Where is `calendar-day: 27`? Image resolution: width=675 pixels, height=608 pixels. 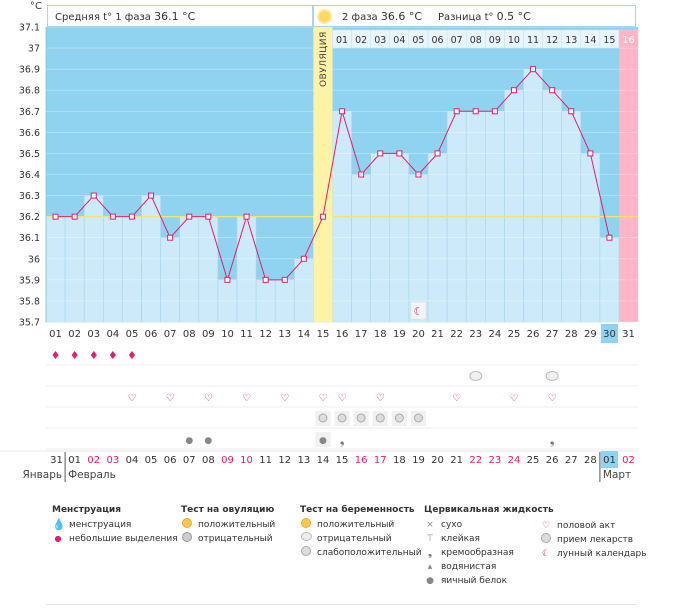 calendar-day: 27 is located at coordinates (571, 460).